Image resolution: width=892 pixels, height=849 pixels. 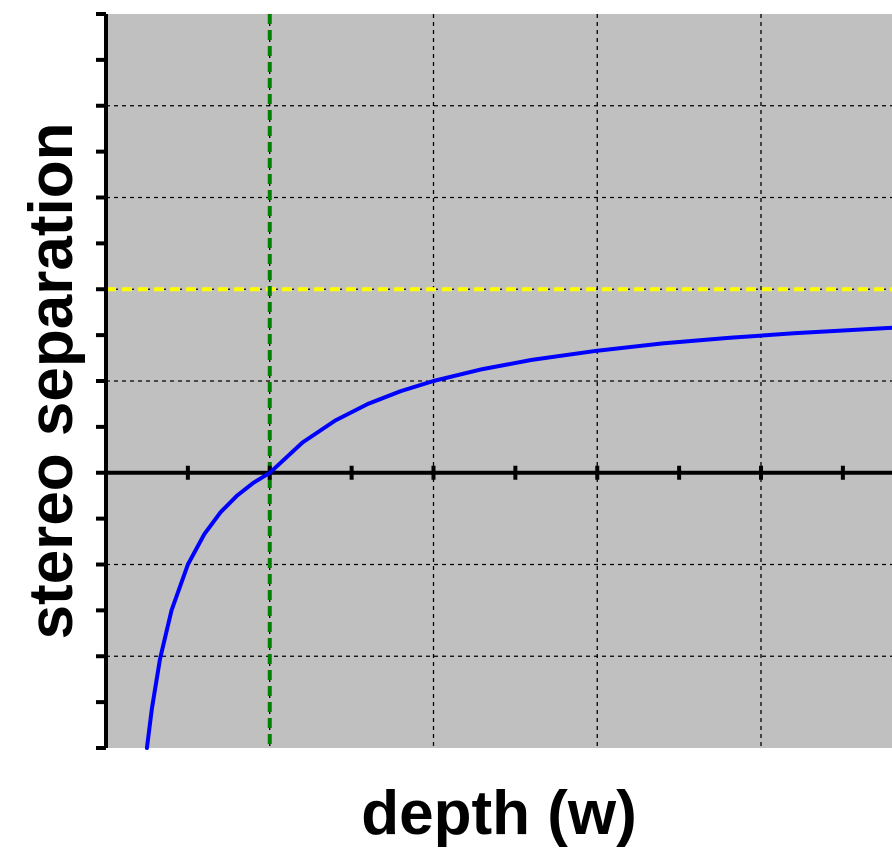 What do you see at coordinates (499, 813) in the screenshot?
I see `x-axis-label: depth (w)` at bounding box center [499, 813].